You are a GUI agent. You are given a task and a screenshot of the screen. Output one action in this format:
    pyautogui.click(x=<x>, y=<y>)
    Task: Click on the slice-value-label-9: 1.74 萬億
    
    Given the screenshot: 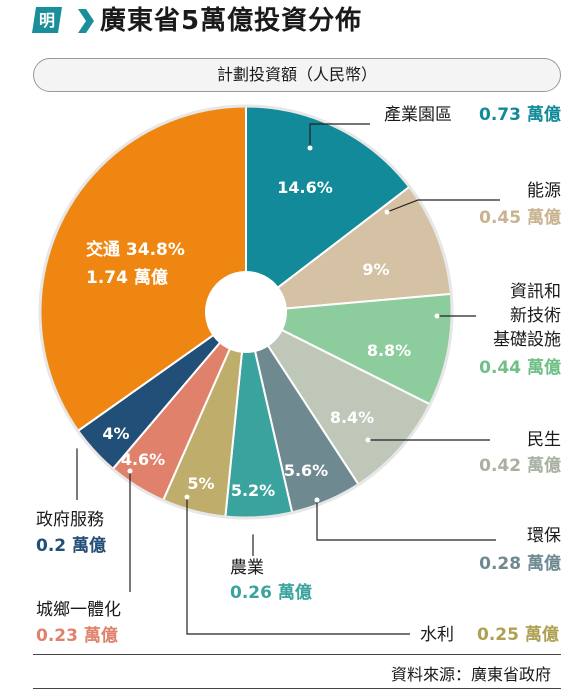 What is the action you would take?
    pyautogui.click(x=127, y=277)
    